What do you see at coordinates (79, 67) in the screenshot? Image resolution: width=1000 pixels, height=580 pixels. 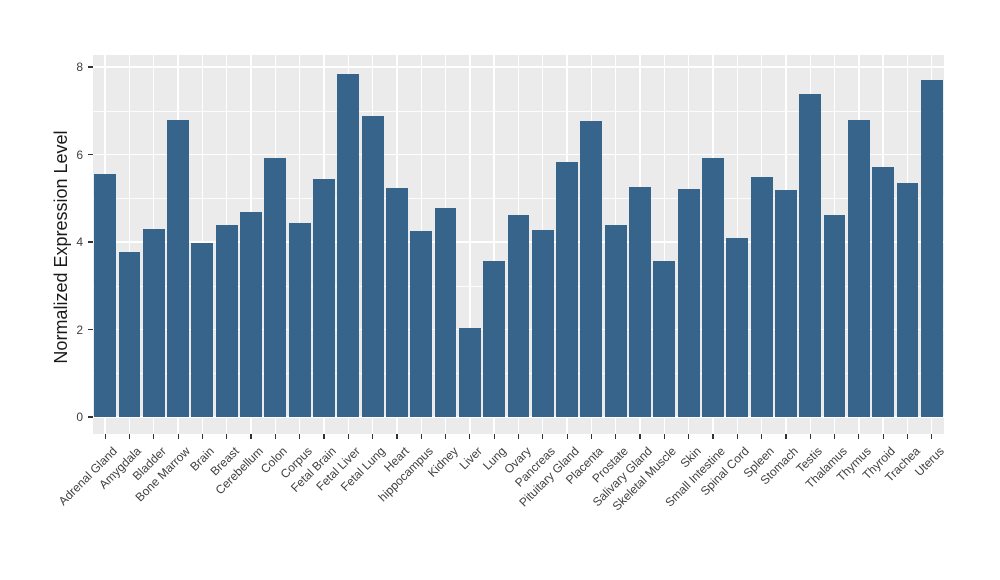 I see `y-tick-label: 8` at bounding box center [79, 67].